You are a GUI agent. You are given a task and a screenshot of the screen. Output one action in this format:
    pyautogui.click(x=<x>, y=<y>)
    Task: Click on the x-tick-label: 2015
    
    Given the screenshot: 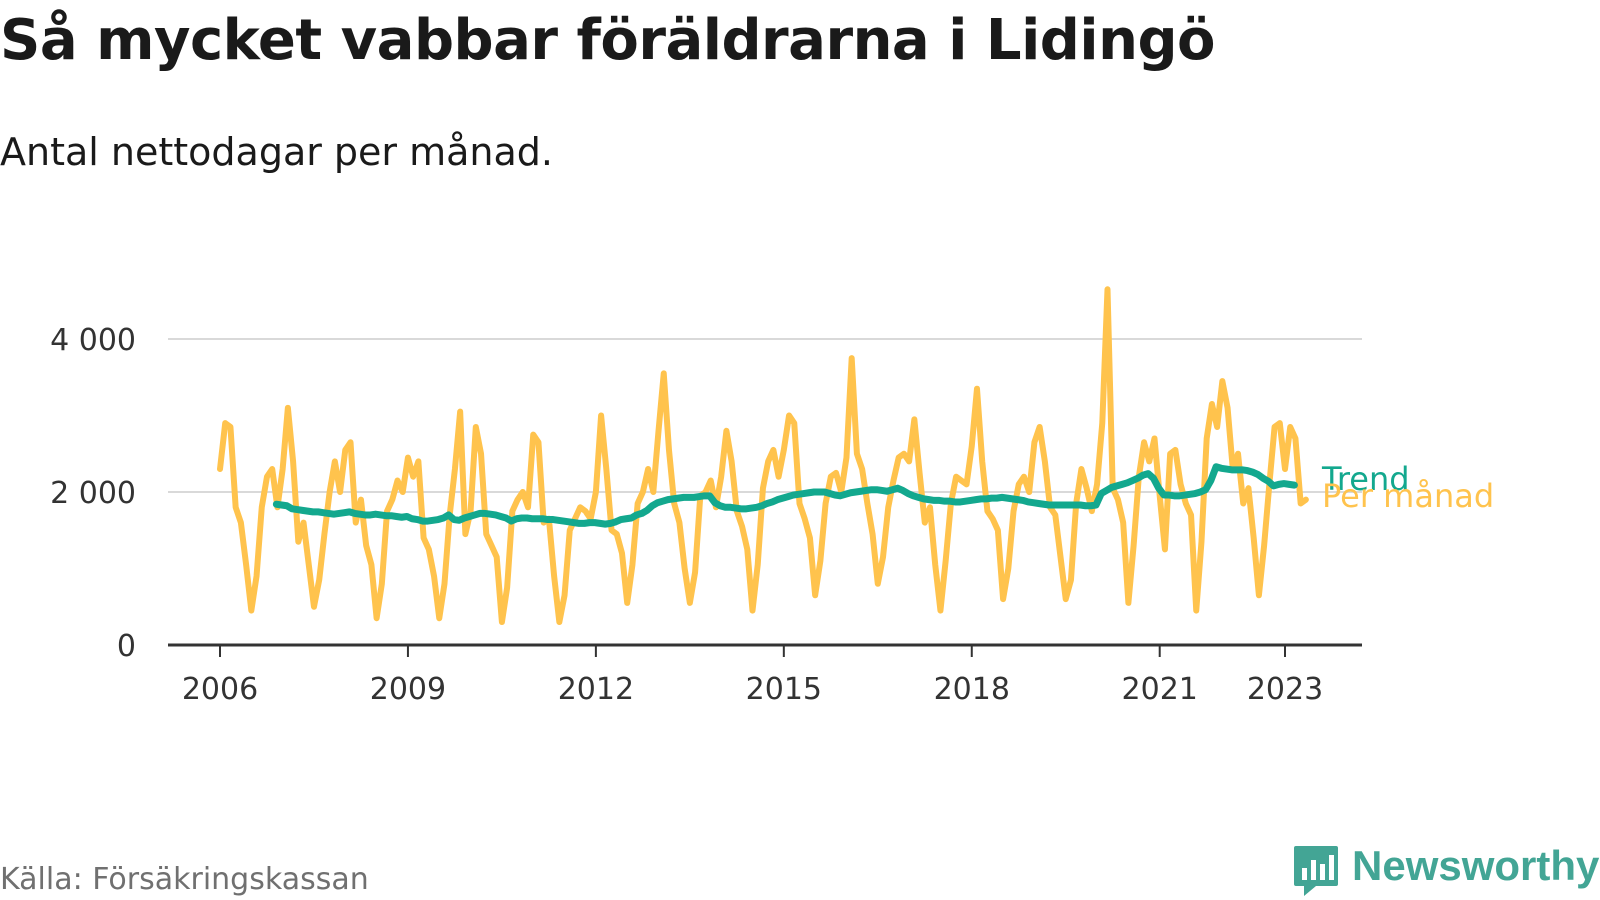 What is the action you would take?
    pyautogui.click(x=784, y=689)
    